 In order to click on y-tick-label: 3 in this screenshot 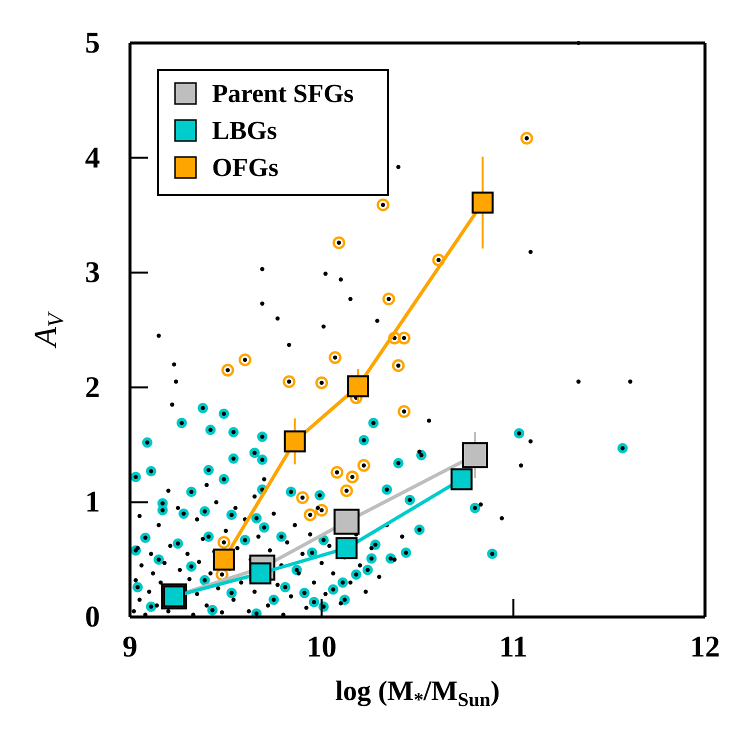, I will do `click(92, 273)`.